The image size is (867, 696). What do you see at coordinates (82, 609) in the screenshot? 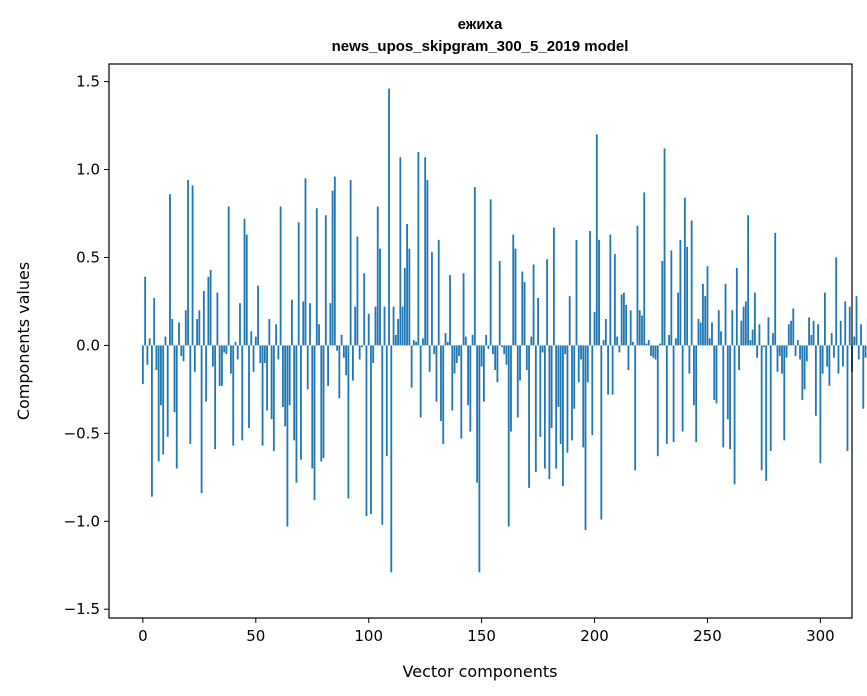
I see `y-tick-label: −1.5` at bounding box center [82, 609].